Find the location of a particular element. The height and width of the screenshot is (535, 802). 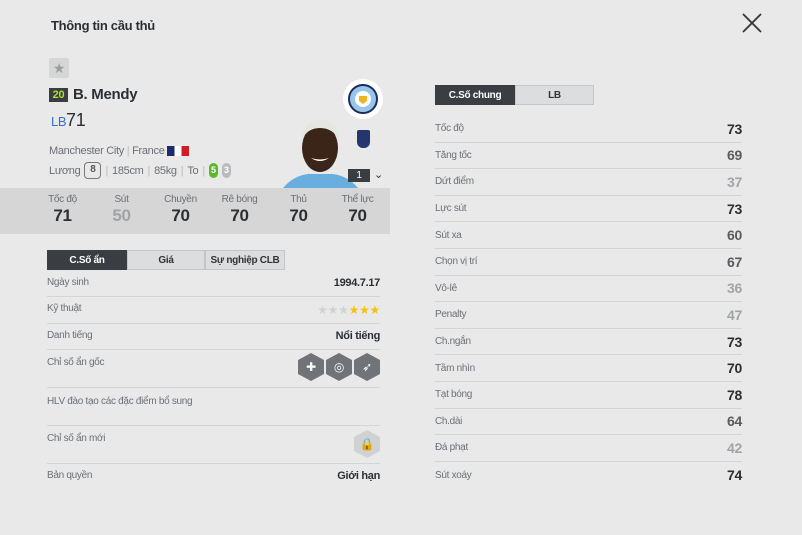

stat-row: Chọn vị trí 67 is located at coordinates (588, 262).